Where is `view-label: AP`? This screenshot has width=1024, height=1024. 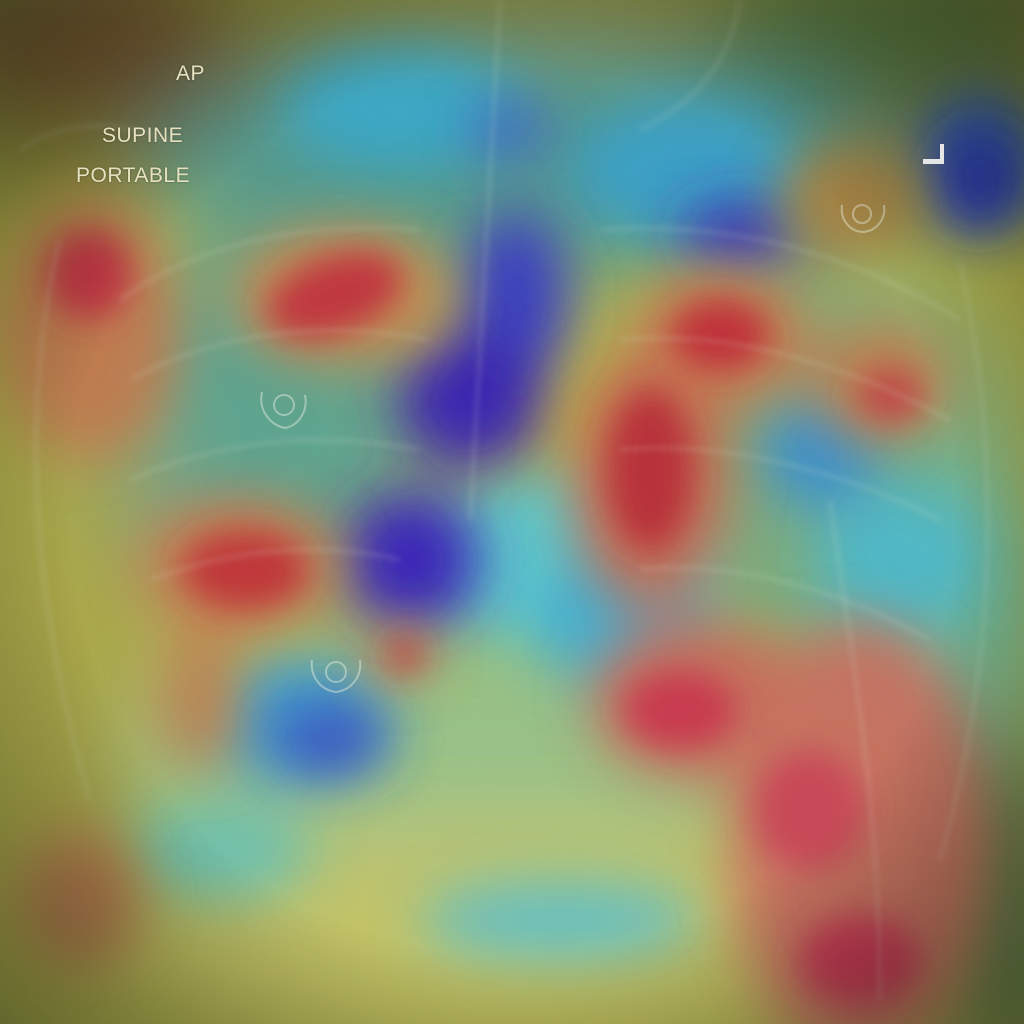 view-label: AP is located at coordinates (191, 73).